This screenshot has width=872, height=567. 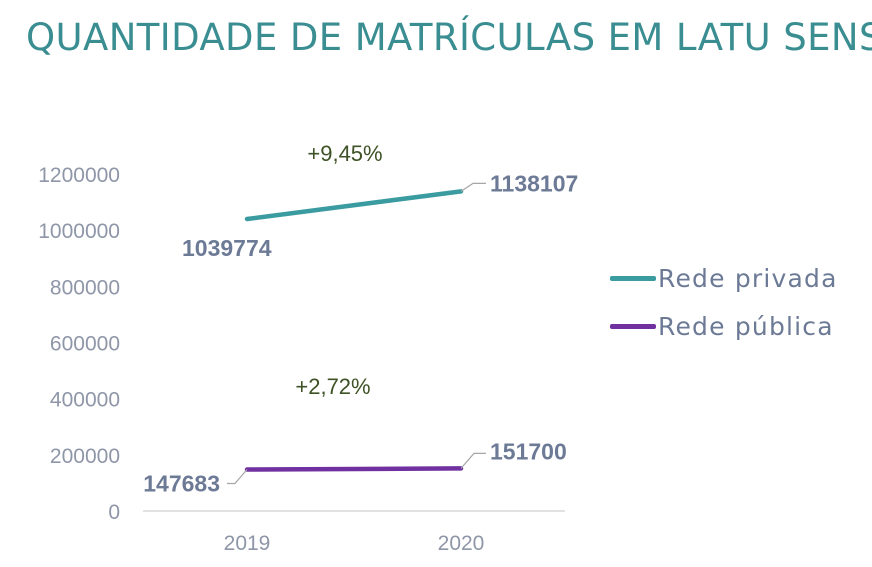 What do you see at coordinates (85, 456) in the screenshot?
I see `y-tick-label: 200000` at bounding box center [85, 456].